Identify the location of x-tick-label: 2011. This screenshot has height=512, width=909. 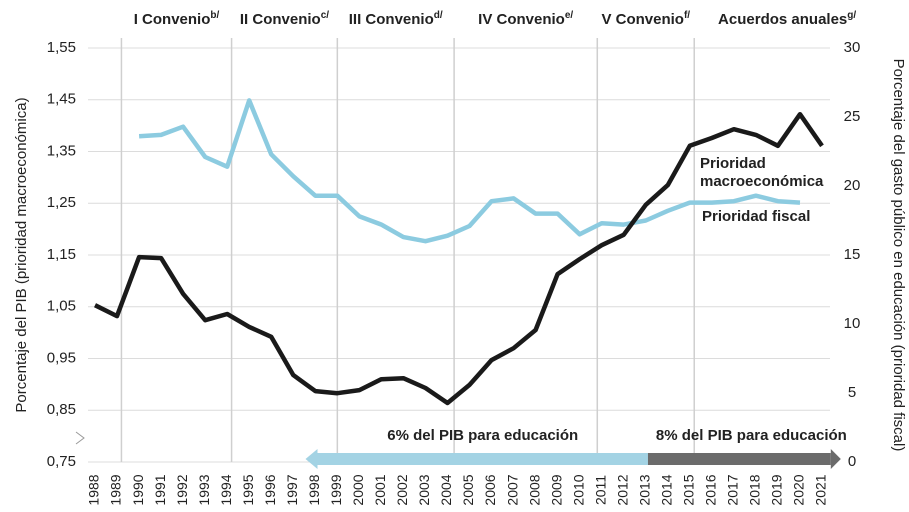
(600, 490).